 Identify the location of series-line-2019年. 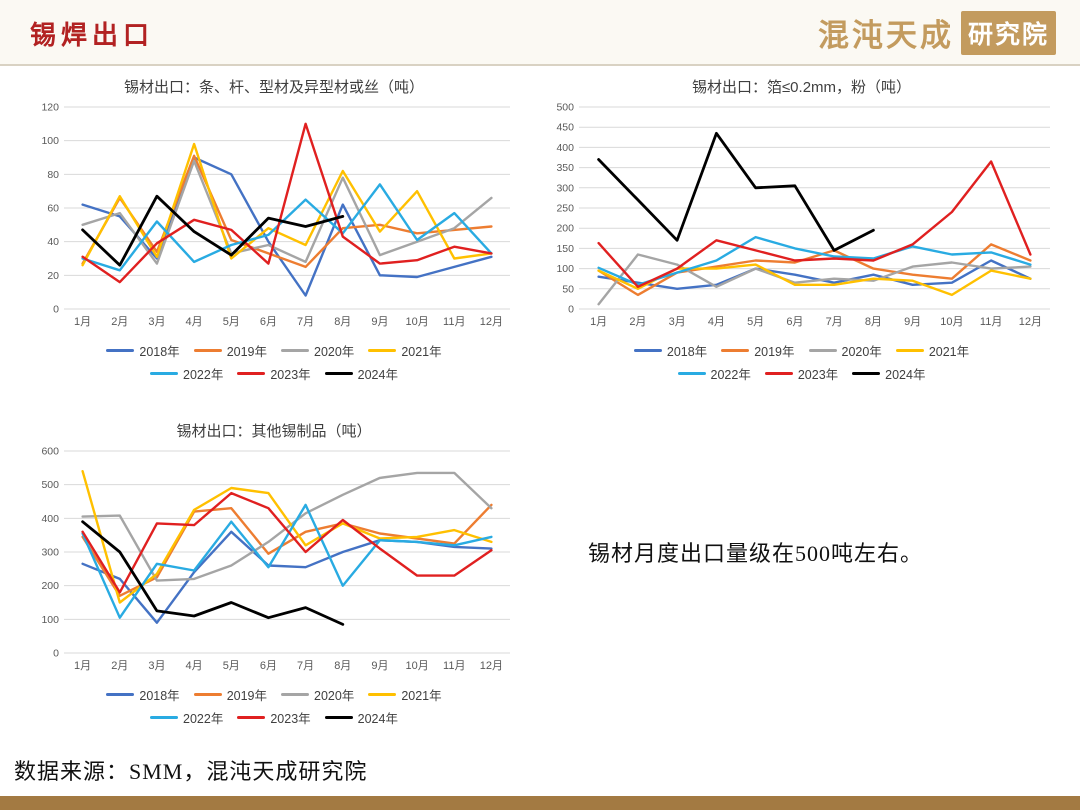
(814, 270).